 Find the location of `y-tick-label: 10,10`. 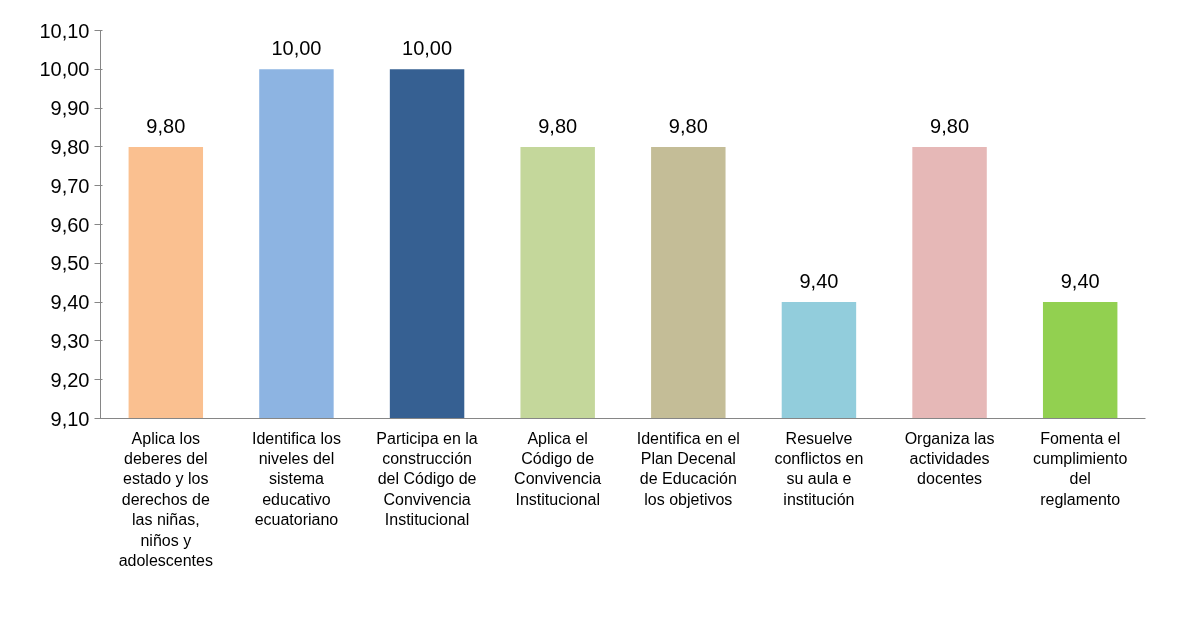

y-tick-label: 10,10 is located at coordinates (64, 30).